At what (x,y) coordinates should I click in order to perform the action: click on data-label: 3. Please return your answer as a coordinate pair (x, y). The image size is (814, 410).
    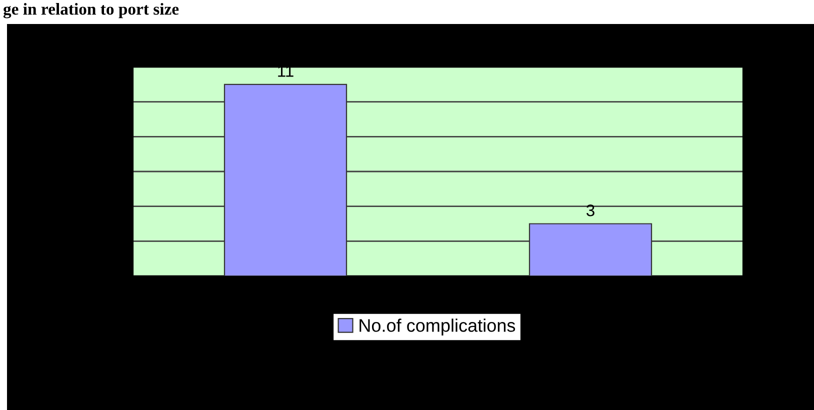
    Looking at the image, I should click on (590, 210).